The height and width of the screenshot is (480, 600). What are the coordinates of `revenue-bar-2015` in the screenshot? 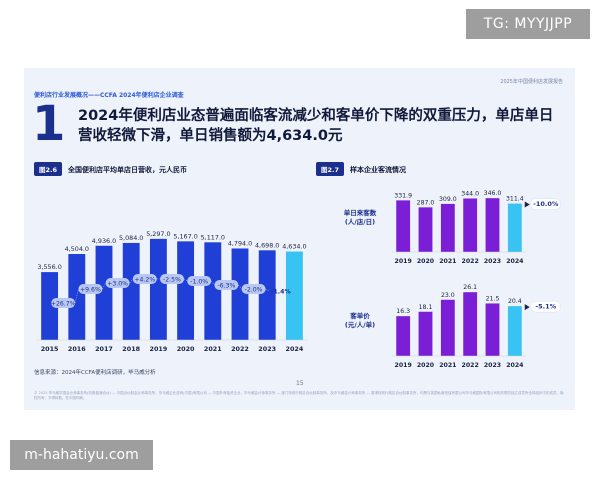 It's located at (50, 306).